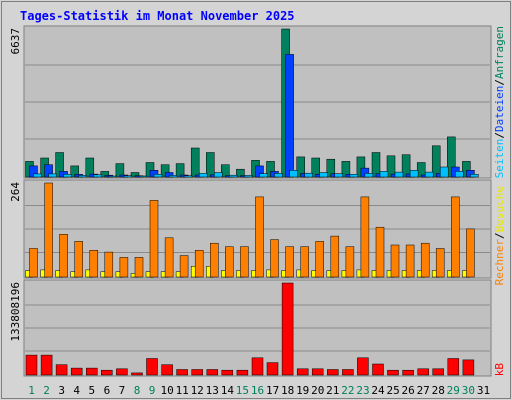  Describe the element at coordinates (499, 109) in the screenshot. I see `legend-label: Dateien` at that location.